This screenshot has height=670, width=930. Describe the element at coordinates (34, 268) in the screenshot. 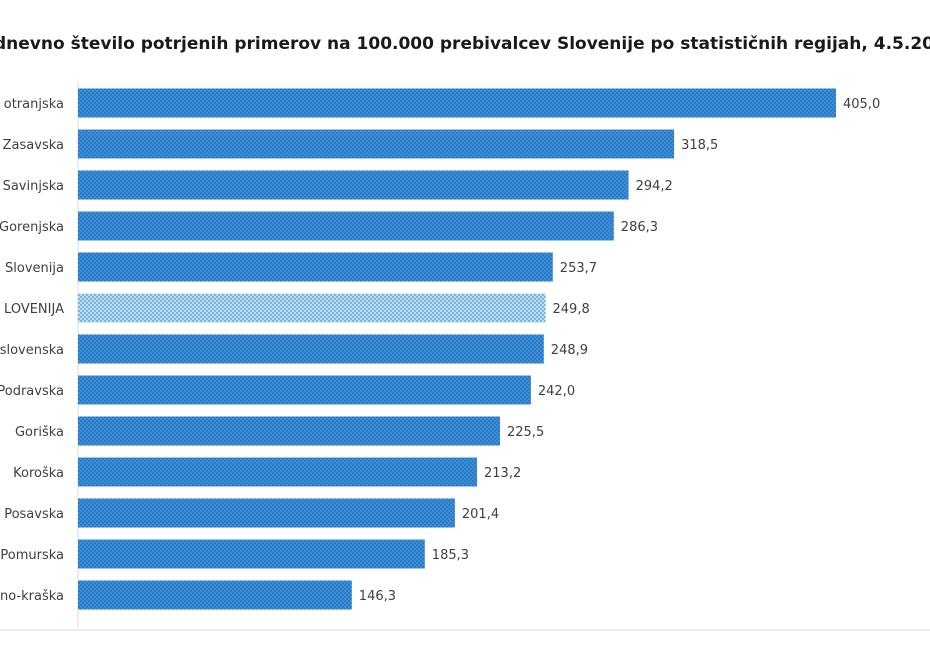

I see `category-label-4: Slovenija` at that location.